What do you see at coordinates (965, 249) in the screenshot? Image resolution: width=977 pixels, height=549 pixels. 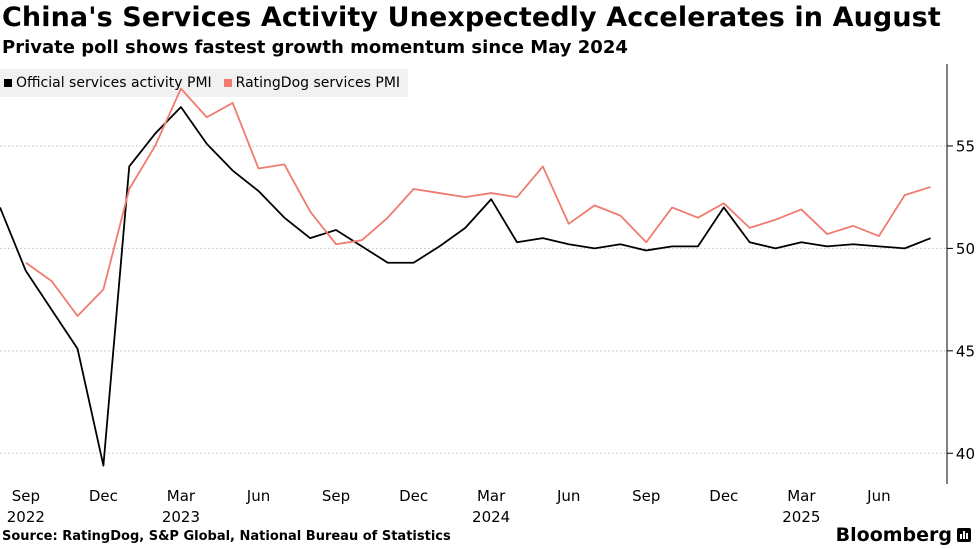 I see `y-tick-label: 50` at bounding box center [965, 249].